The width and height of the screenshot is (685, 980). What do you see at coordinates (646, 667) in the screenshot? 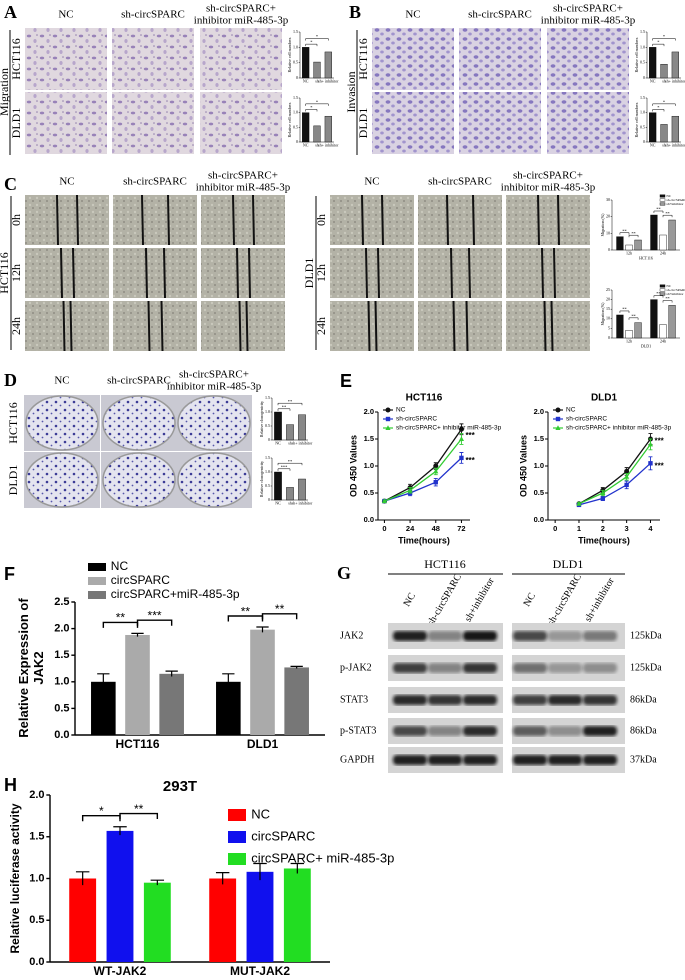
I see `blot-size: 125kDa` at bounding box center [646, 667].